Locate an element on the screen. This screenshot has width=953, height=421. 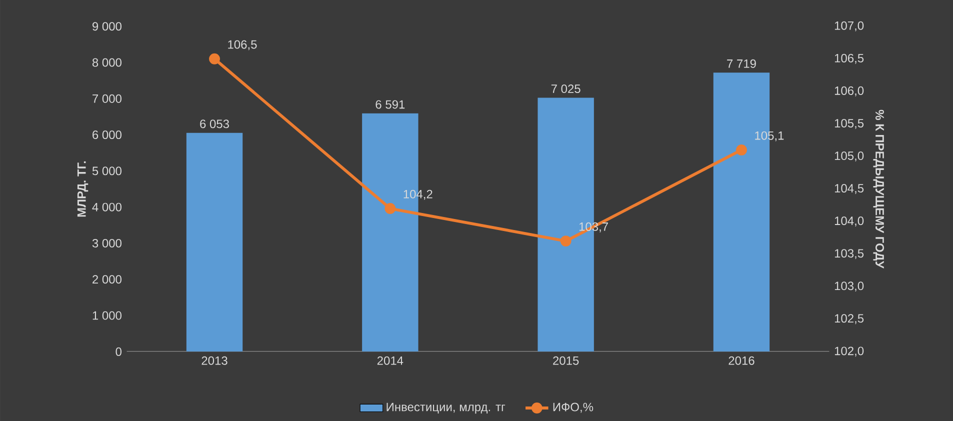
y-tick-label: 2 000 is located at coordinates (107, 279).